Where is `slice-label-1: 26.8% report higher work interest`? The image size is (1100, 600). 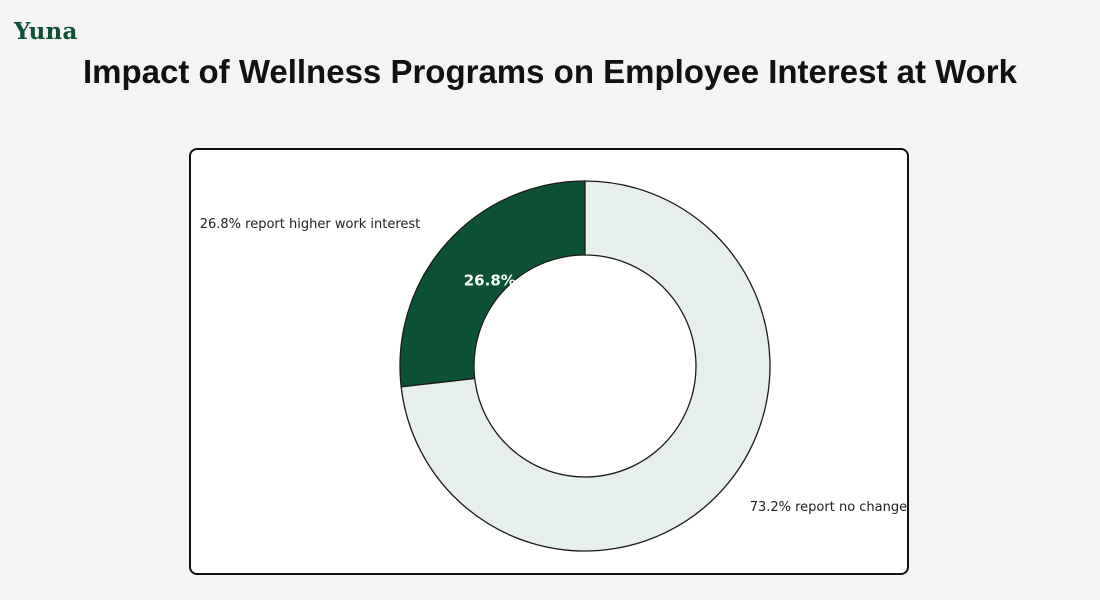
slice-label-1: 26.8% report higher work interest is located at coordinates (310, 224).